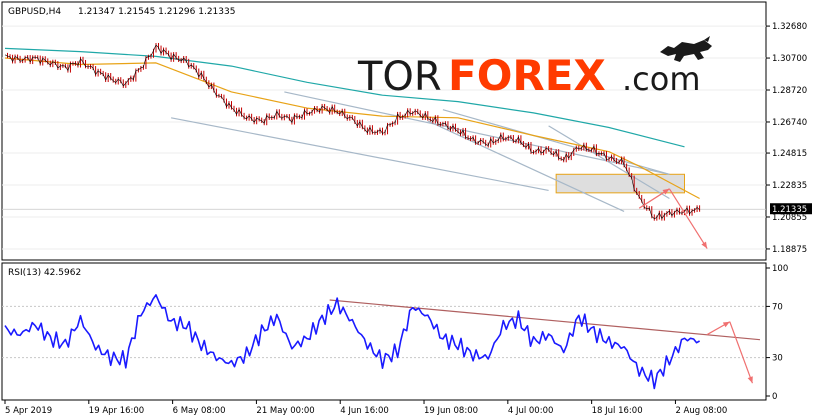 The width and height of the screenshot is (815, 419). Describe the element at coordinates (617, 411) in the screenshot. I see `x-tick-label: 18 Jul 16:00` at that location.